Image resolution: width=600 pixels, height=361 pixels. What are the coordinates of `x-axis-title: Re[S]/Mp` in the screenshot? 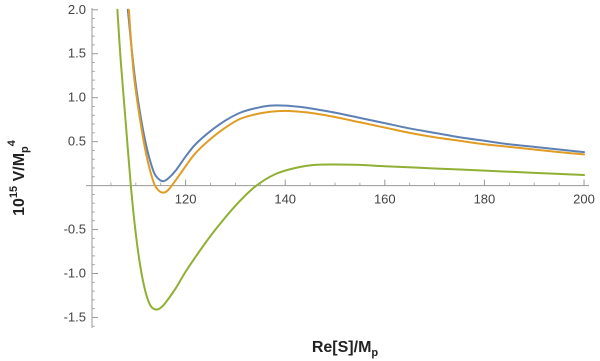 It's located at (345, 349).